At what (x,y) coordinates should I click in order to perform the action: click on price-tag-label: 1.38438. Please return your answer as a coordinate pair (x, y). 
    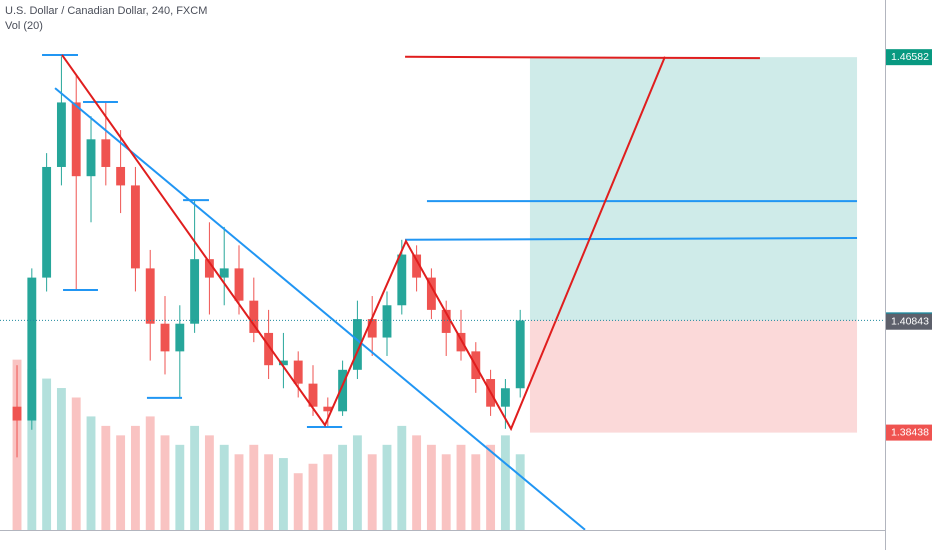
    Looking at the image, I should click on (910, 432).